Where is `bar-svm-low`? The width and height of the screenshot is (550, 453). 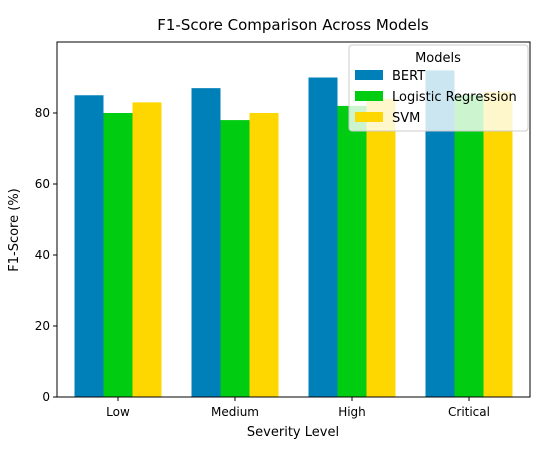 bar-svm-low is located at coordinates (147, 249).